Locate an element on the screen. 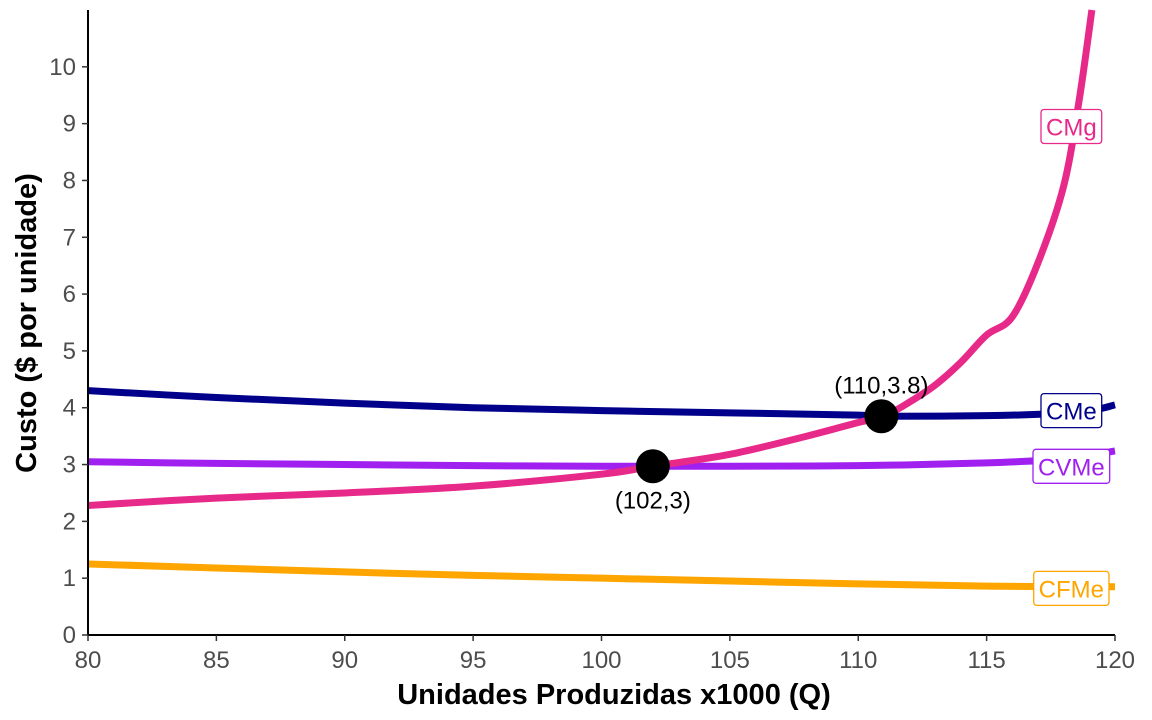  series-line-cme is located at coordinates (602, 403).